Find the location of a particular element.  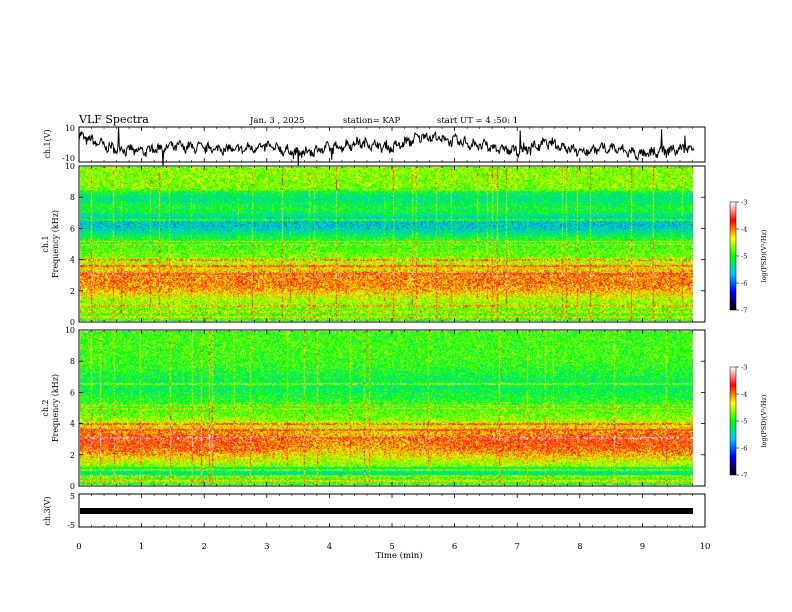

ch2-spectrogram-ylabel-frequency: Frequency (kHz) is located at coordinates (55, 408).